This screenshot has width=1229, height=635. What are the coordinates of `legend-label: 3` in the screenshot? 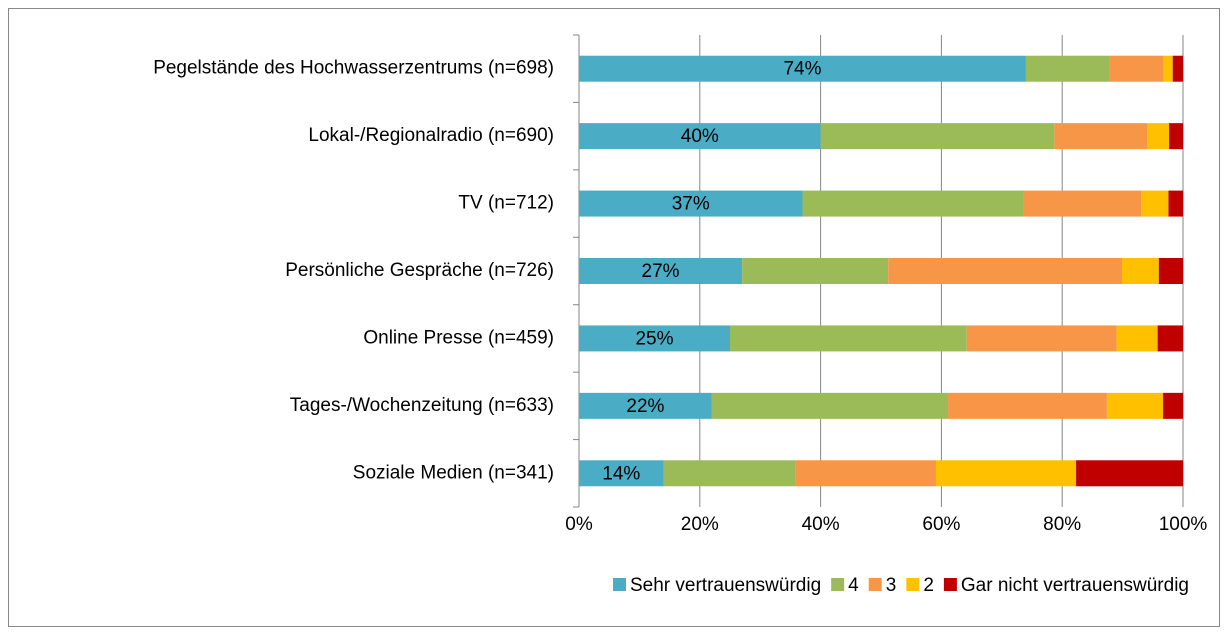 It's located at (891, 585).